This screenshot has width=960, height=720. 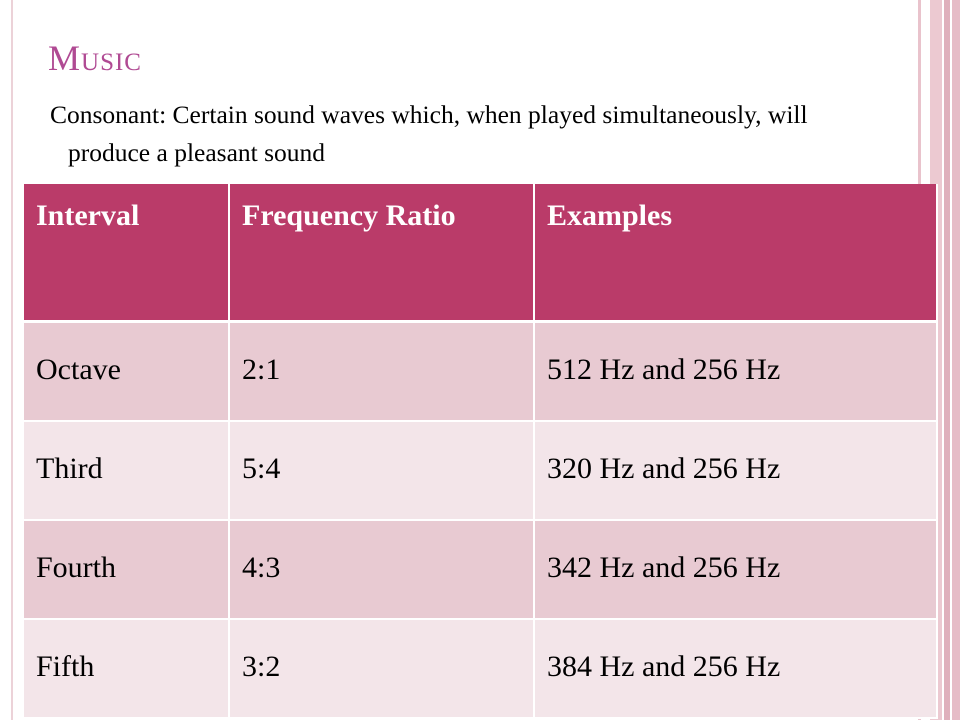 What do you see at coordinates (95, 58) in the screenshot?
I see `slide-title: Music` at bounding box center [95, 58].